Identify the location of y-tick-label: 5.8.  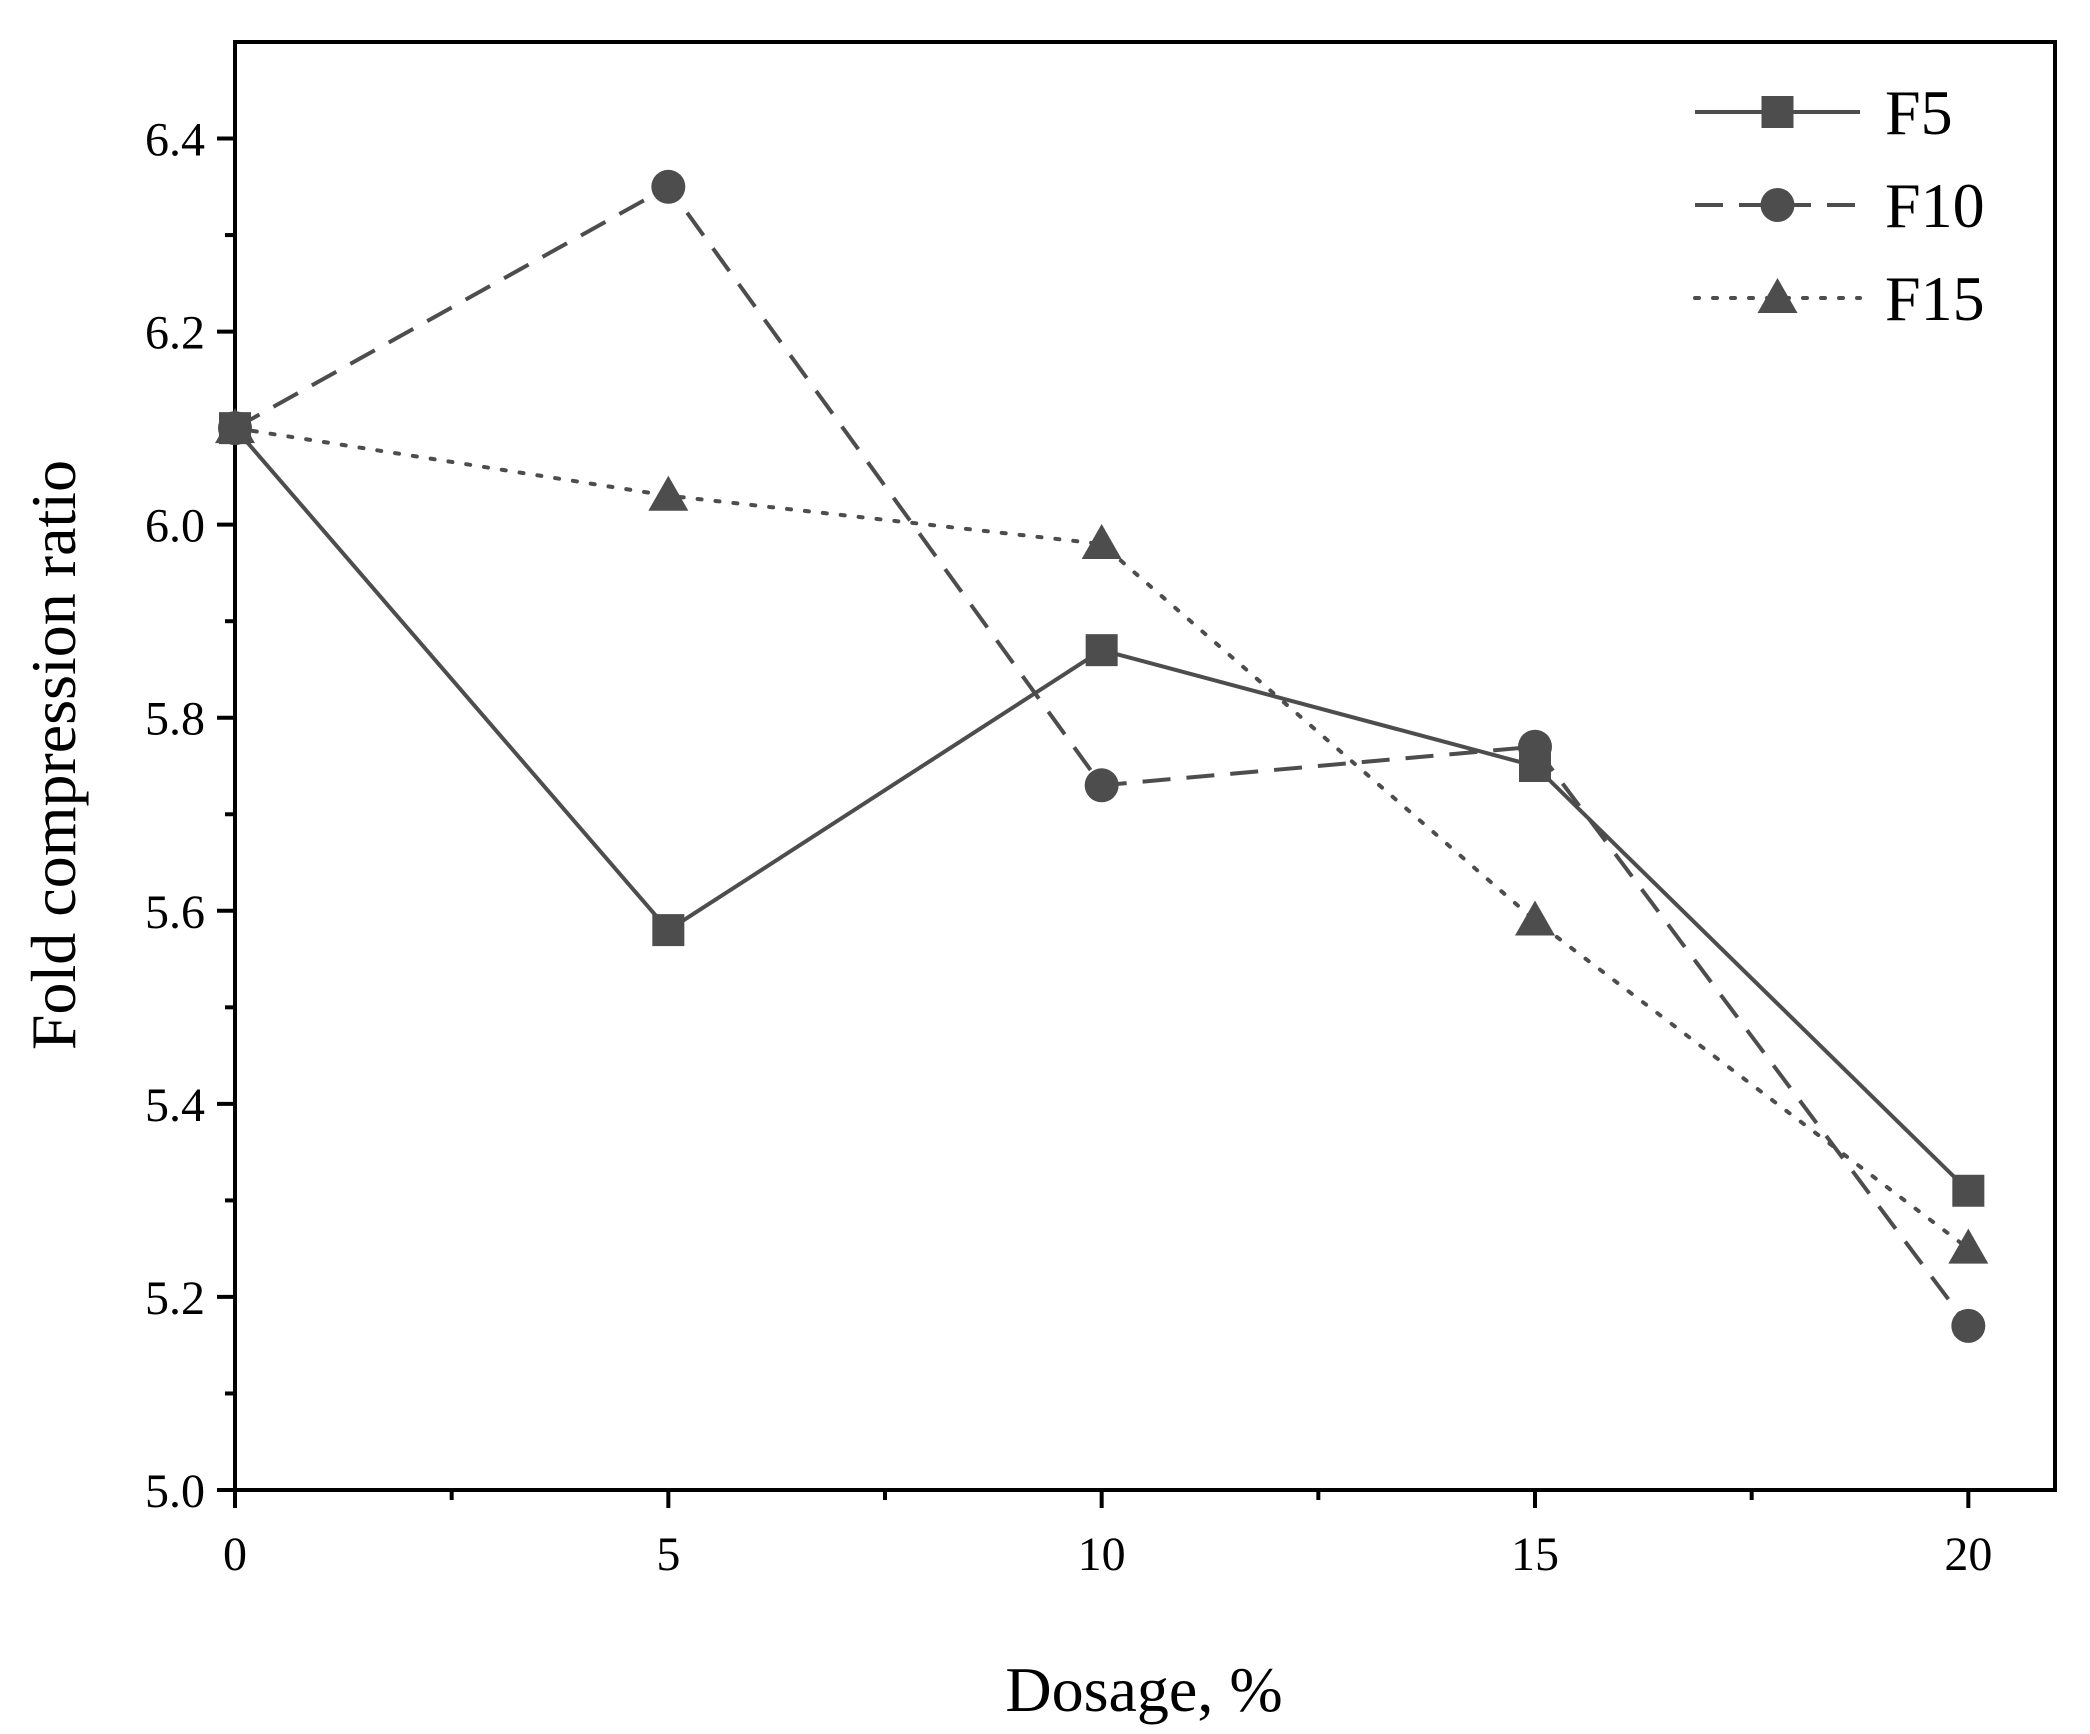
(175, 719).